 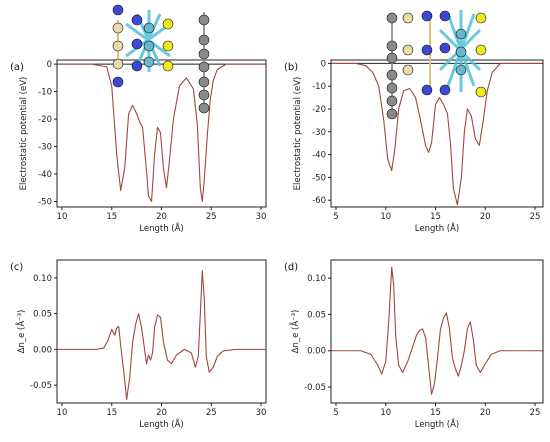 I want to click on y-tick-label: -60, so click(x=319, y=201).